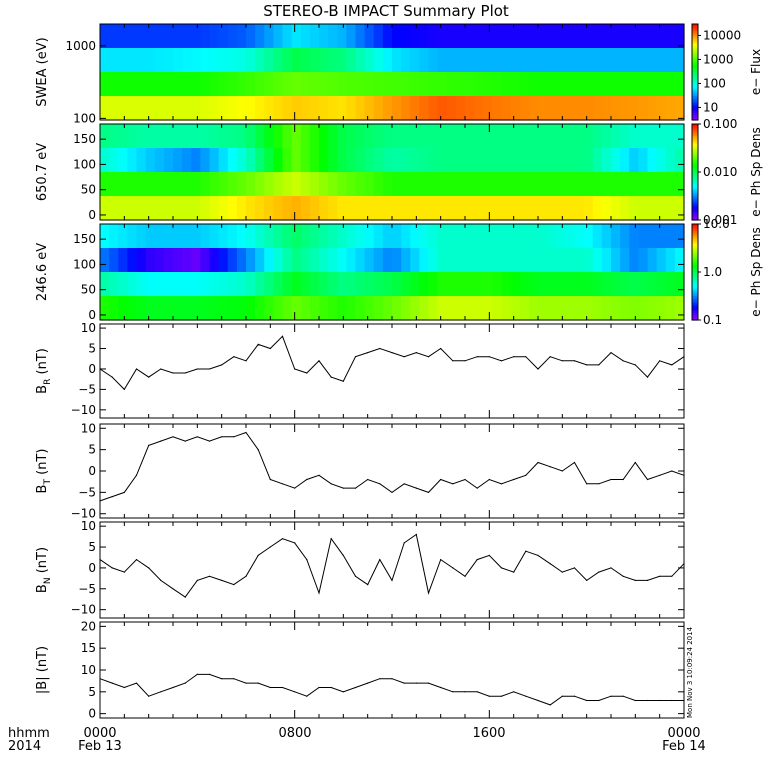  Describe the element at coordinates (392, 471) in the screenshot. I see `panel-frame` at that location.